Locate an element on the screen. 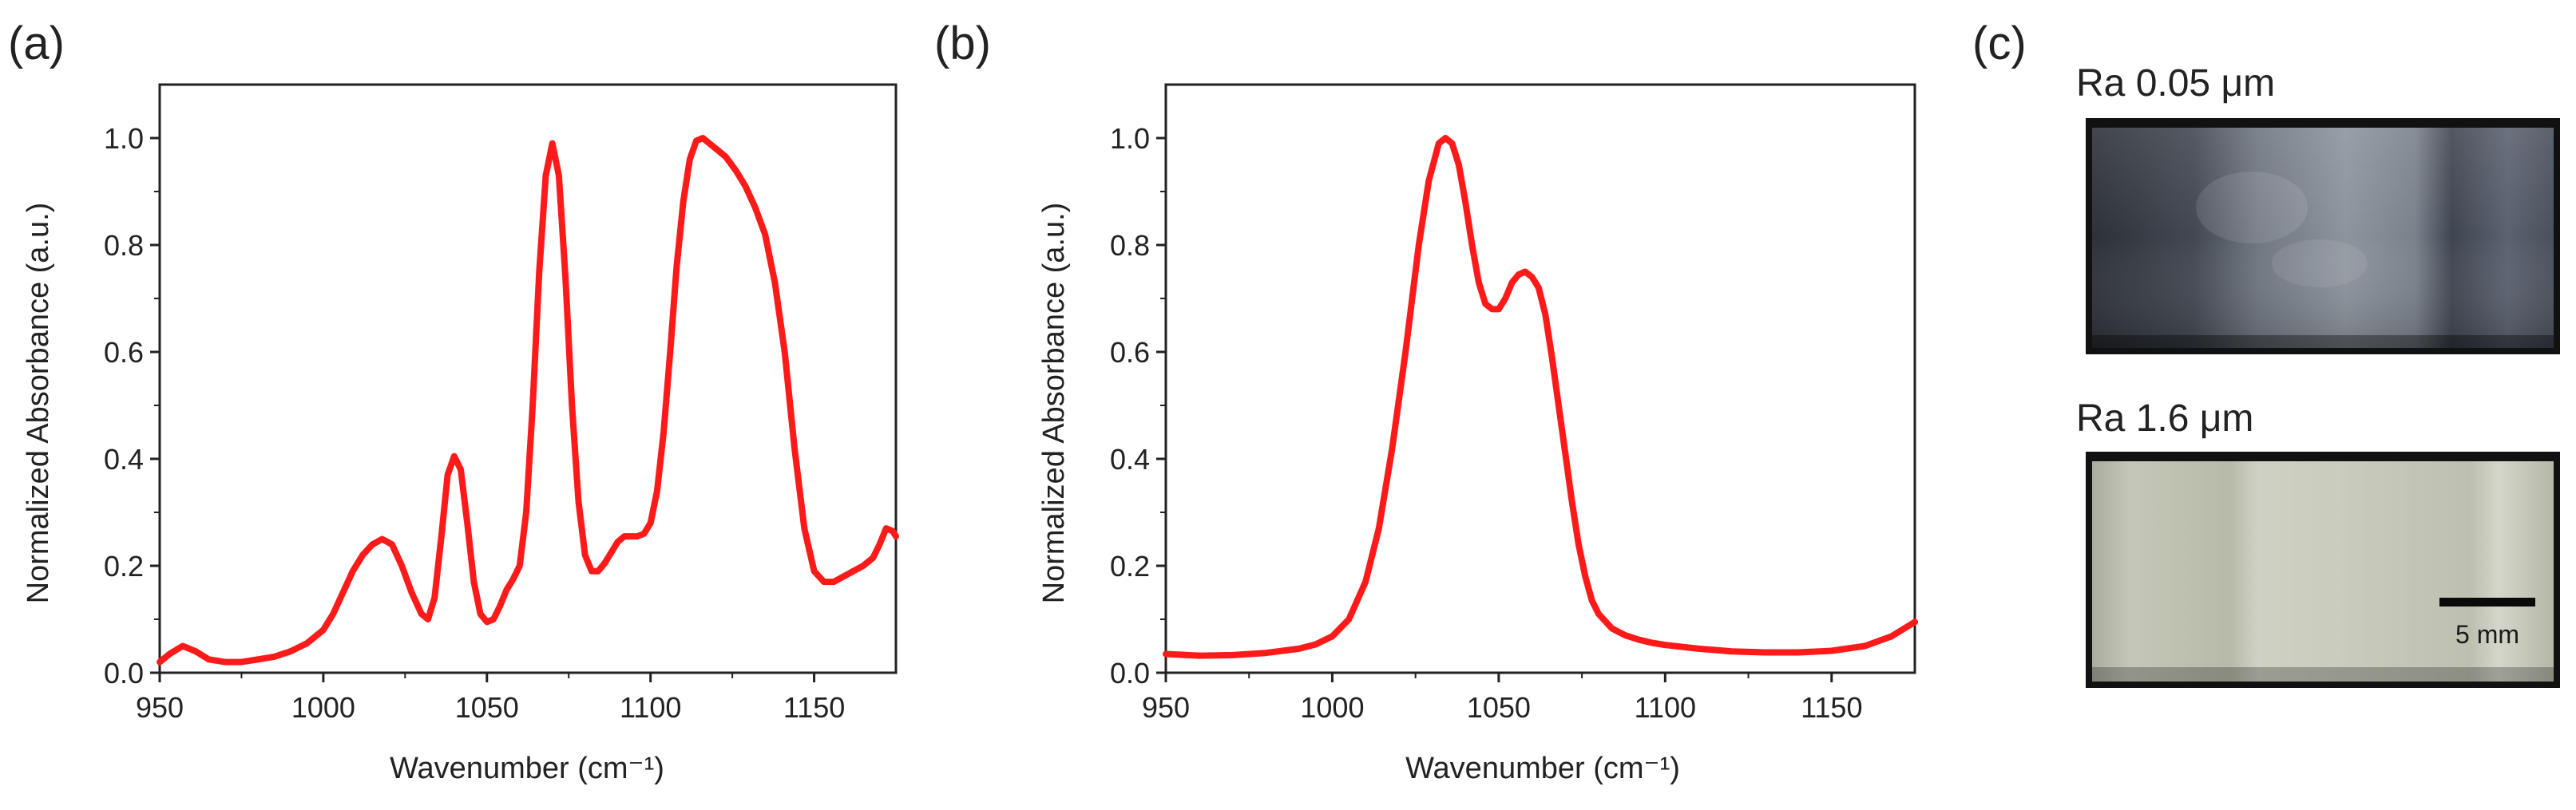 Image resolution: width=2576 pixels, height=810 pixels. chart-a-xlabel: Wavenumber (cm⁻¹) is located at coordinates (527, 768).